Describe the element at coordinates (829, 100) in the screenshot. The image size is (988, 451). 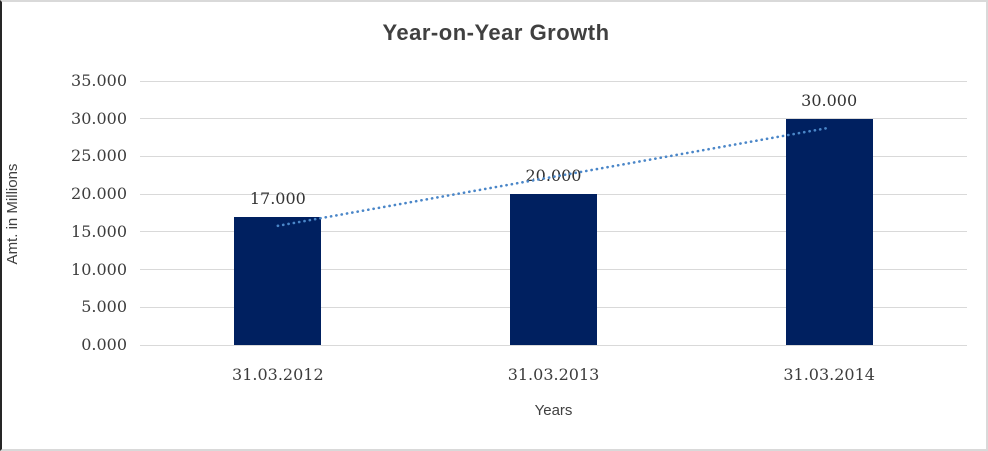
I see `data-label: 30.000` at that location.